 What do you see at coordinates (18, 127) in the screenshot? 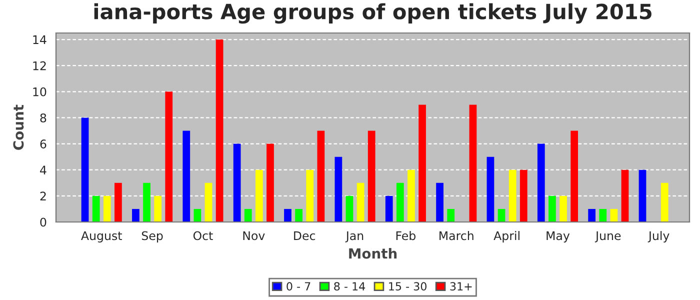
I see `y-axis-title: Count` at bounding box center [18, 127].